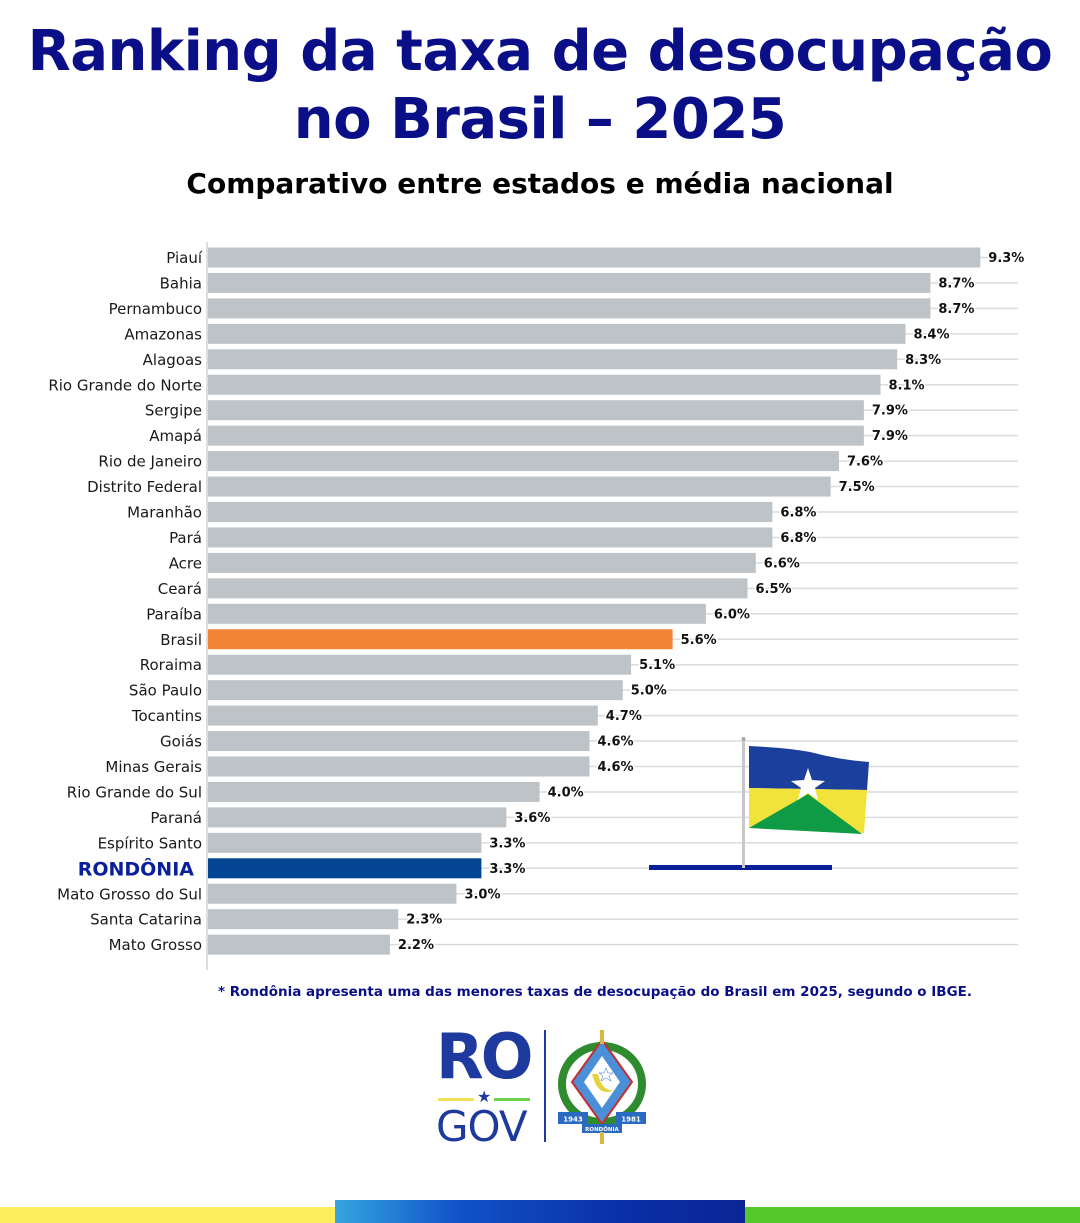 The width and height of the screenshot is (1080, 1223). What do you see at coordinates (569, 282) in the screenshot?
I see `bar-bahia` at bounding box center [569, 282].